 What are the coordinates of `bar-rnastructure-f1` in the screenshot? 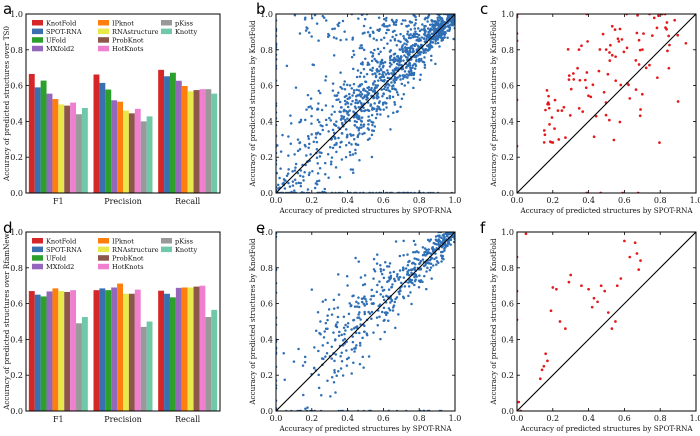 It's located at (61, 148).